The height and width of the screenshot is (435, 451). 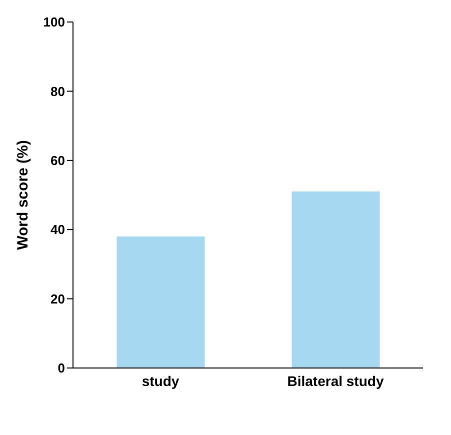 I want to click on y-tick-label: 60, so click(x=57, y=160).